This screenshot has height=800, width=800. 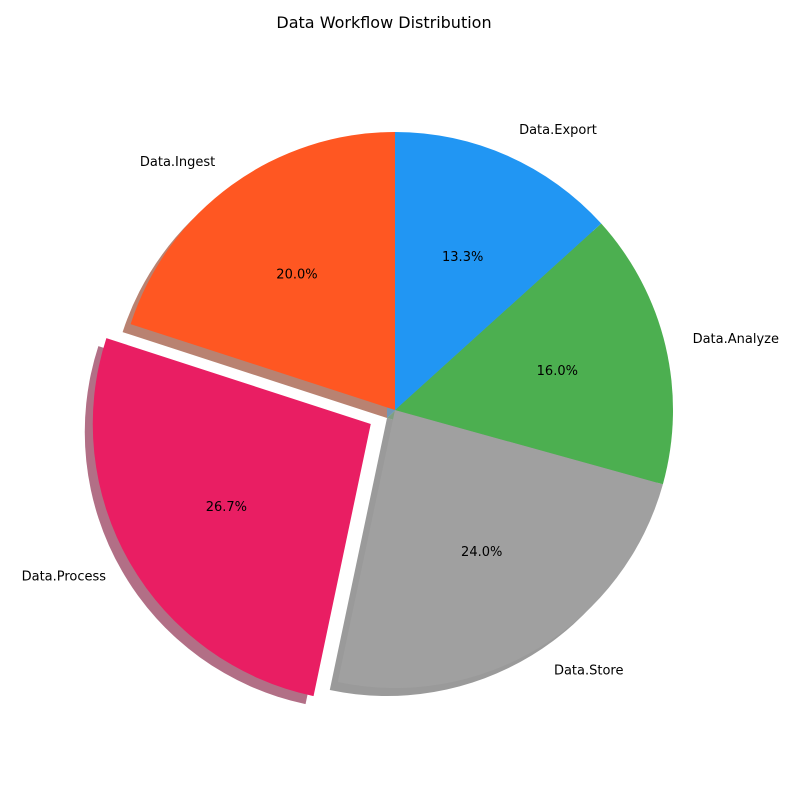 I want to click on slice-label-data-store: Data.Store, so click(x=589, y=671).